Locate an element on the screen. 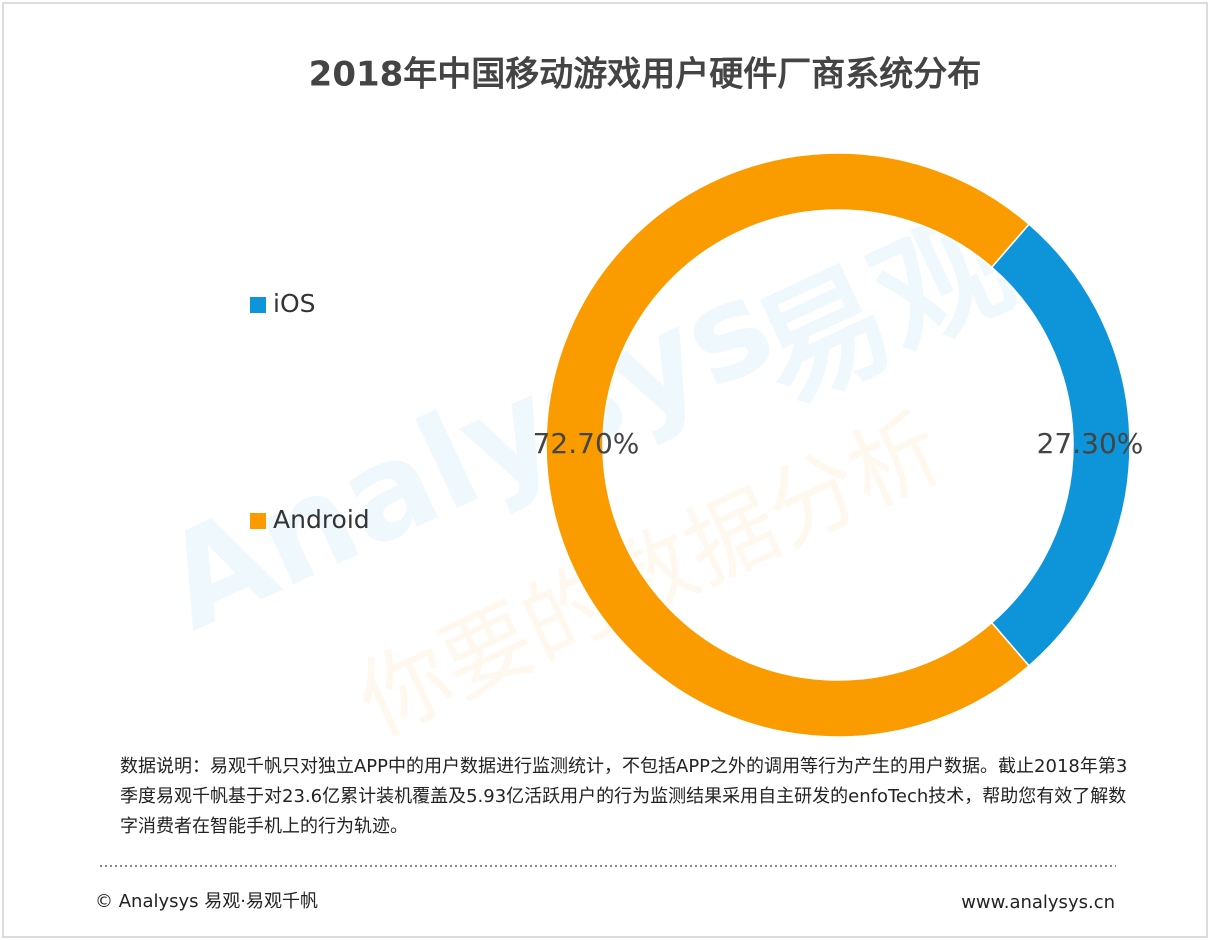  value-label: 27.30% is located at coordinates (1090, 443).